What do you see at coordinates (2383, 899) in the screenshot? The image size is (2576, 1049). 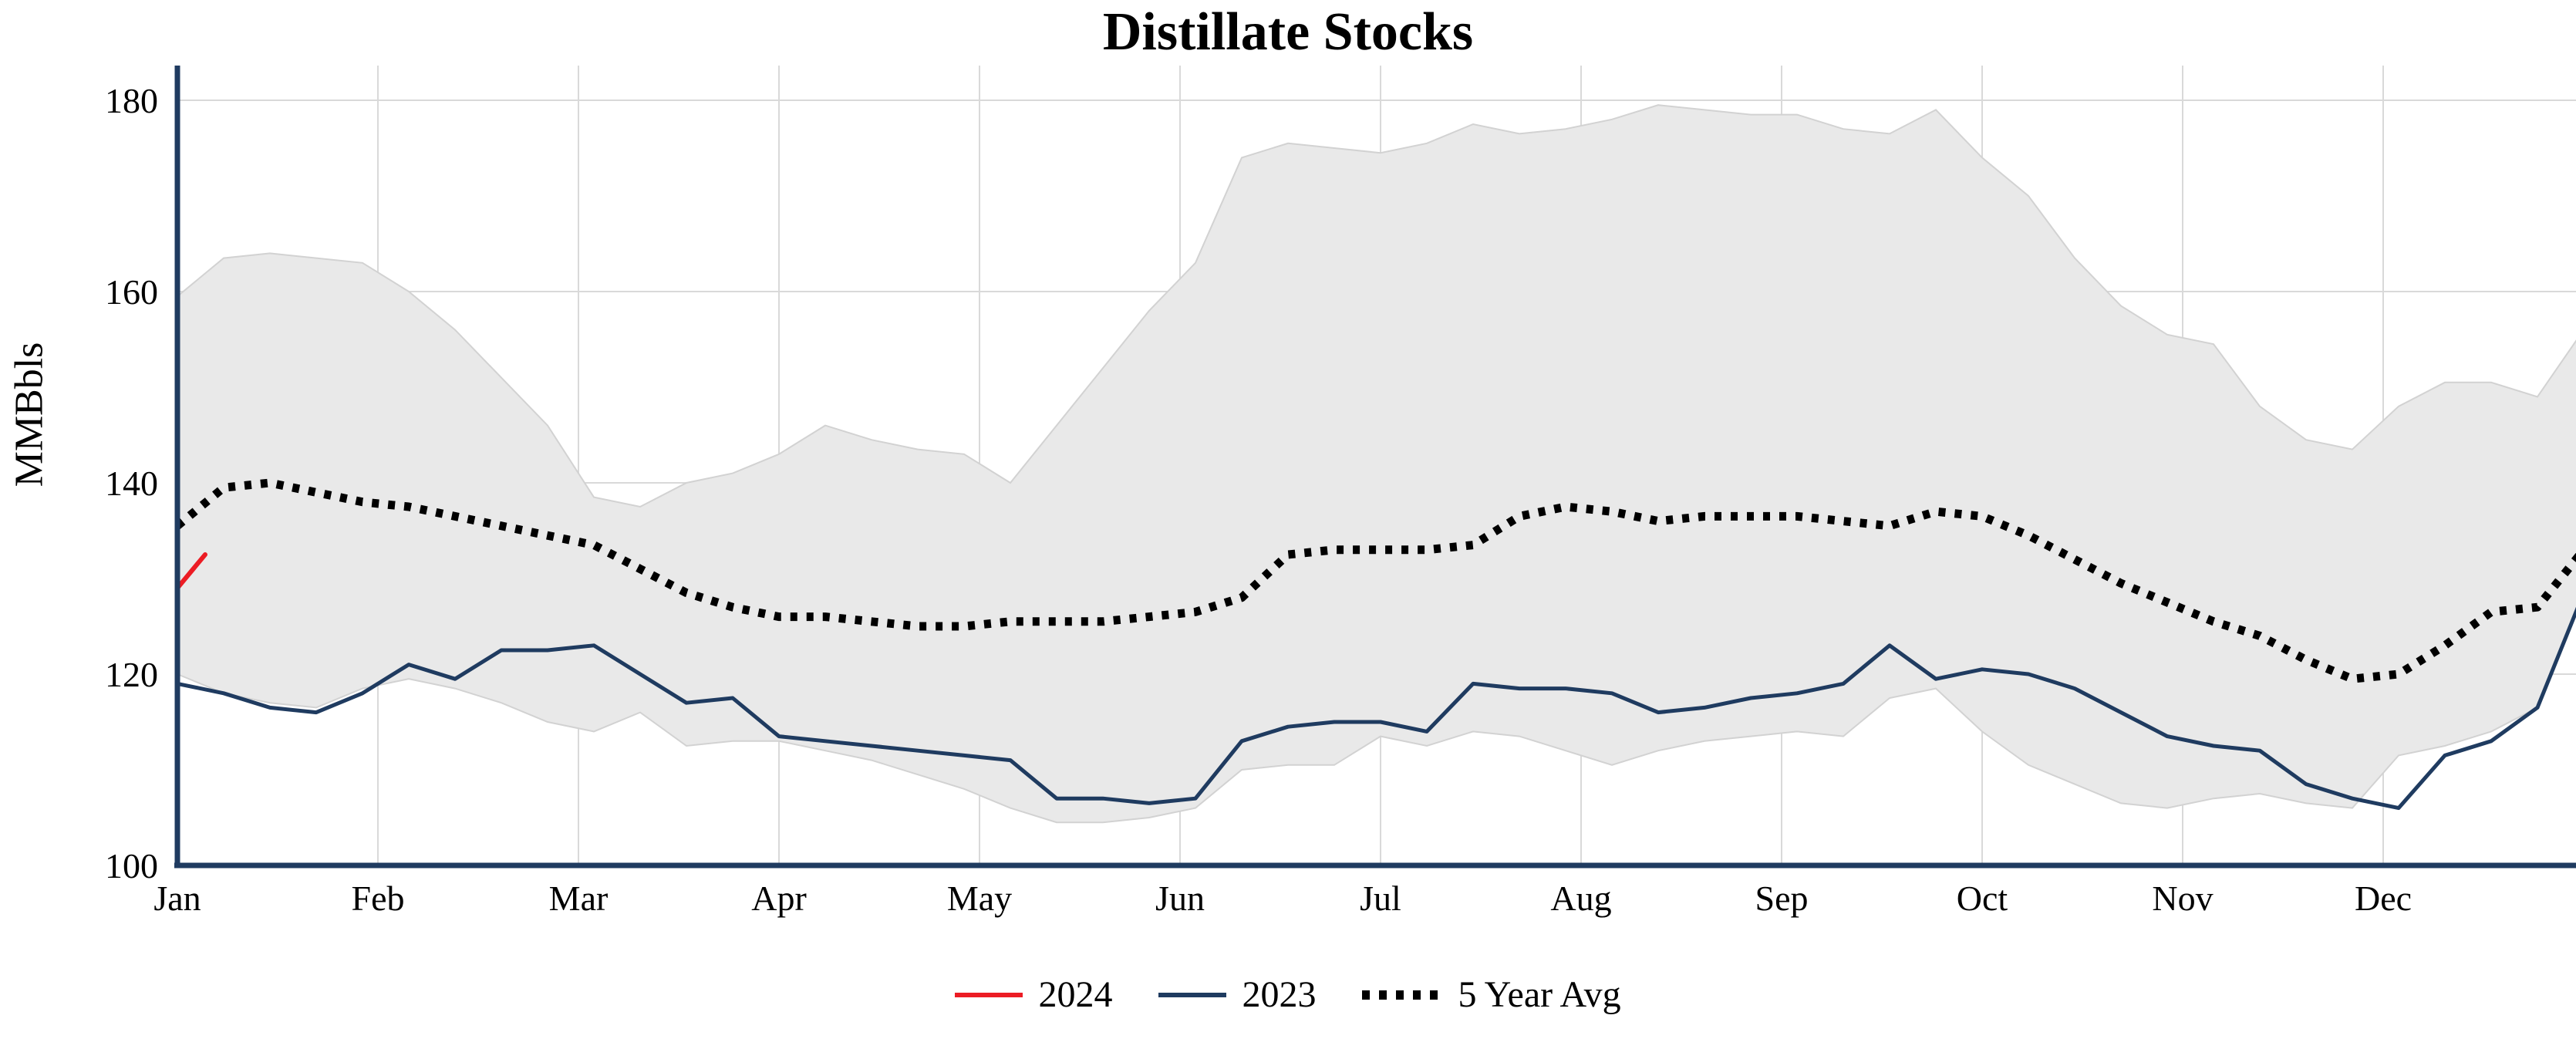 I see `x-tick-label-dec: Dec` at bounding box center [2383, 899].